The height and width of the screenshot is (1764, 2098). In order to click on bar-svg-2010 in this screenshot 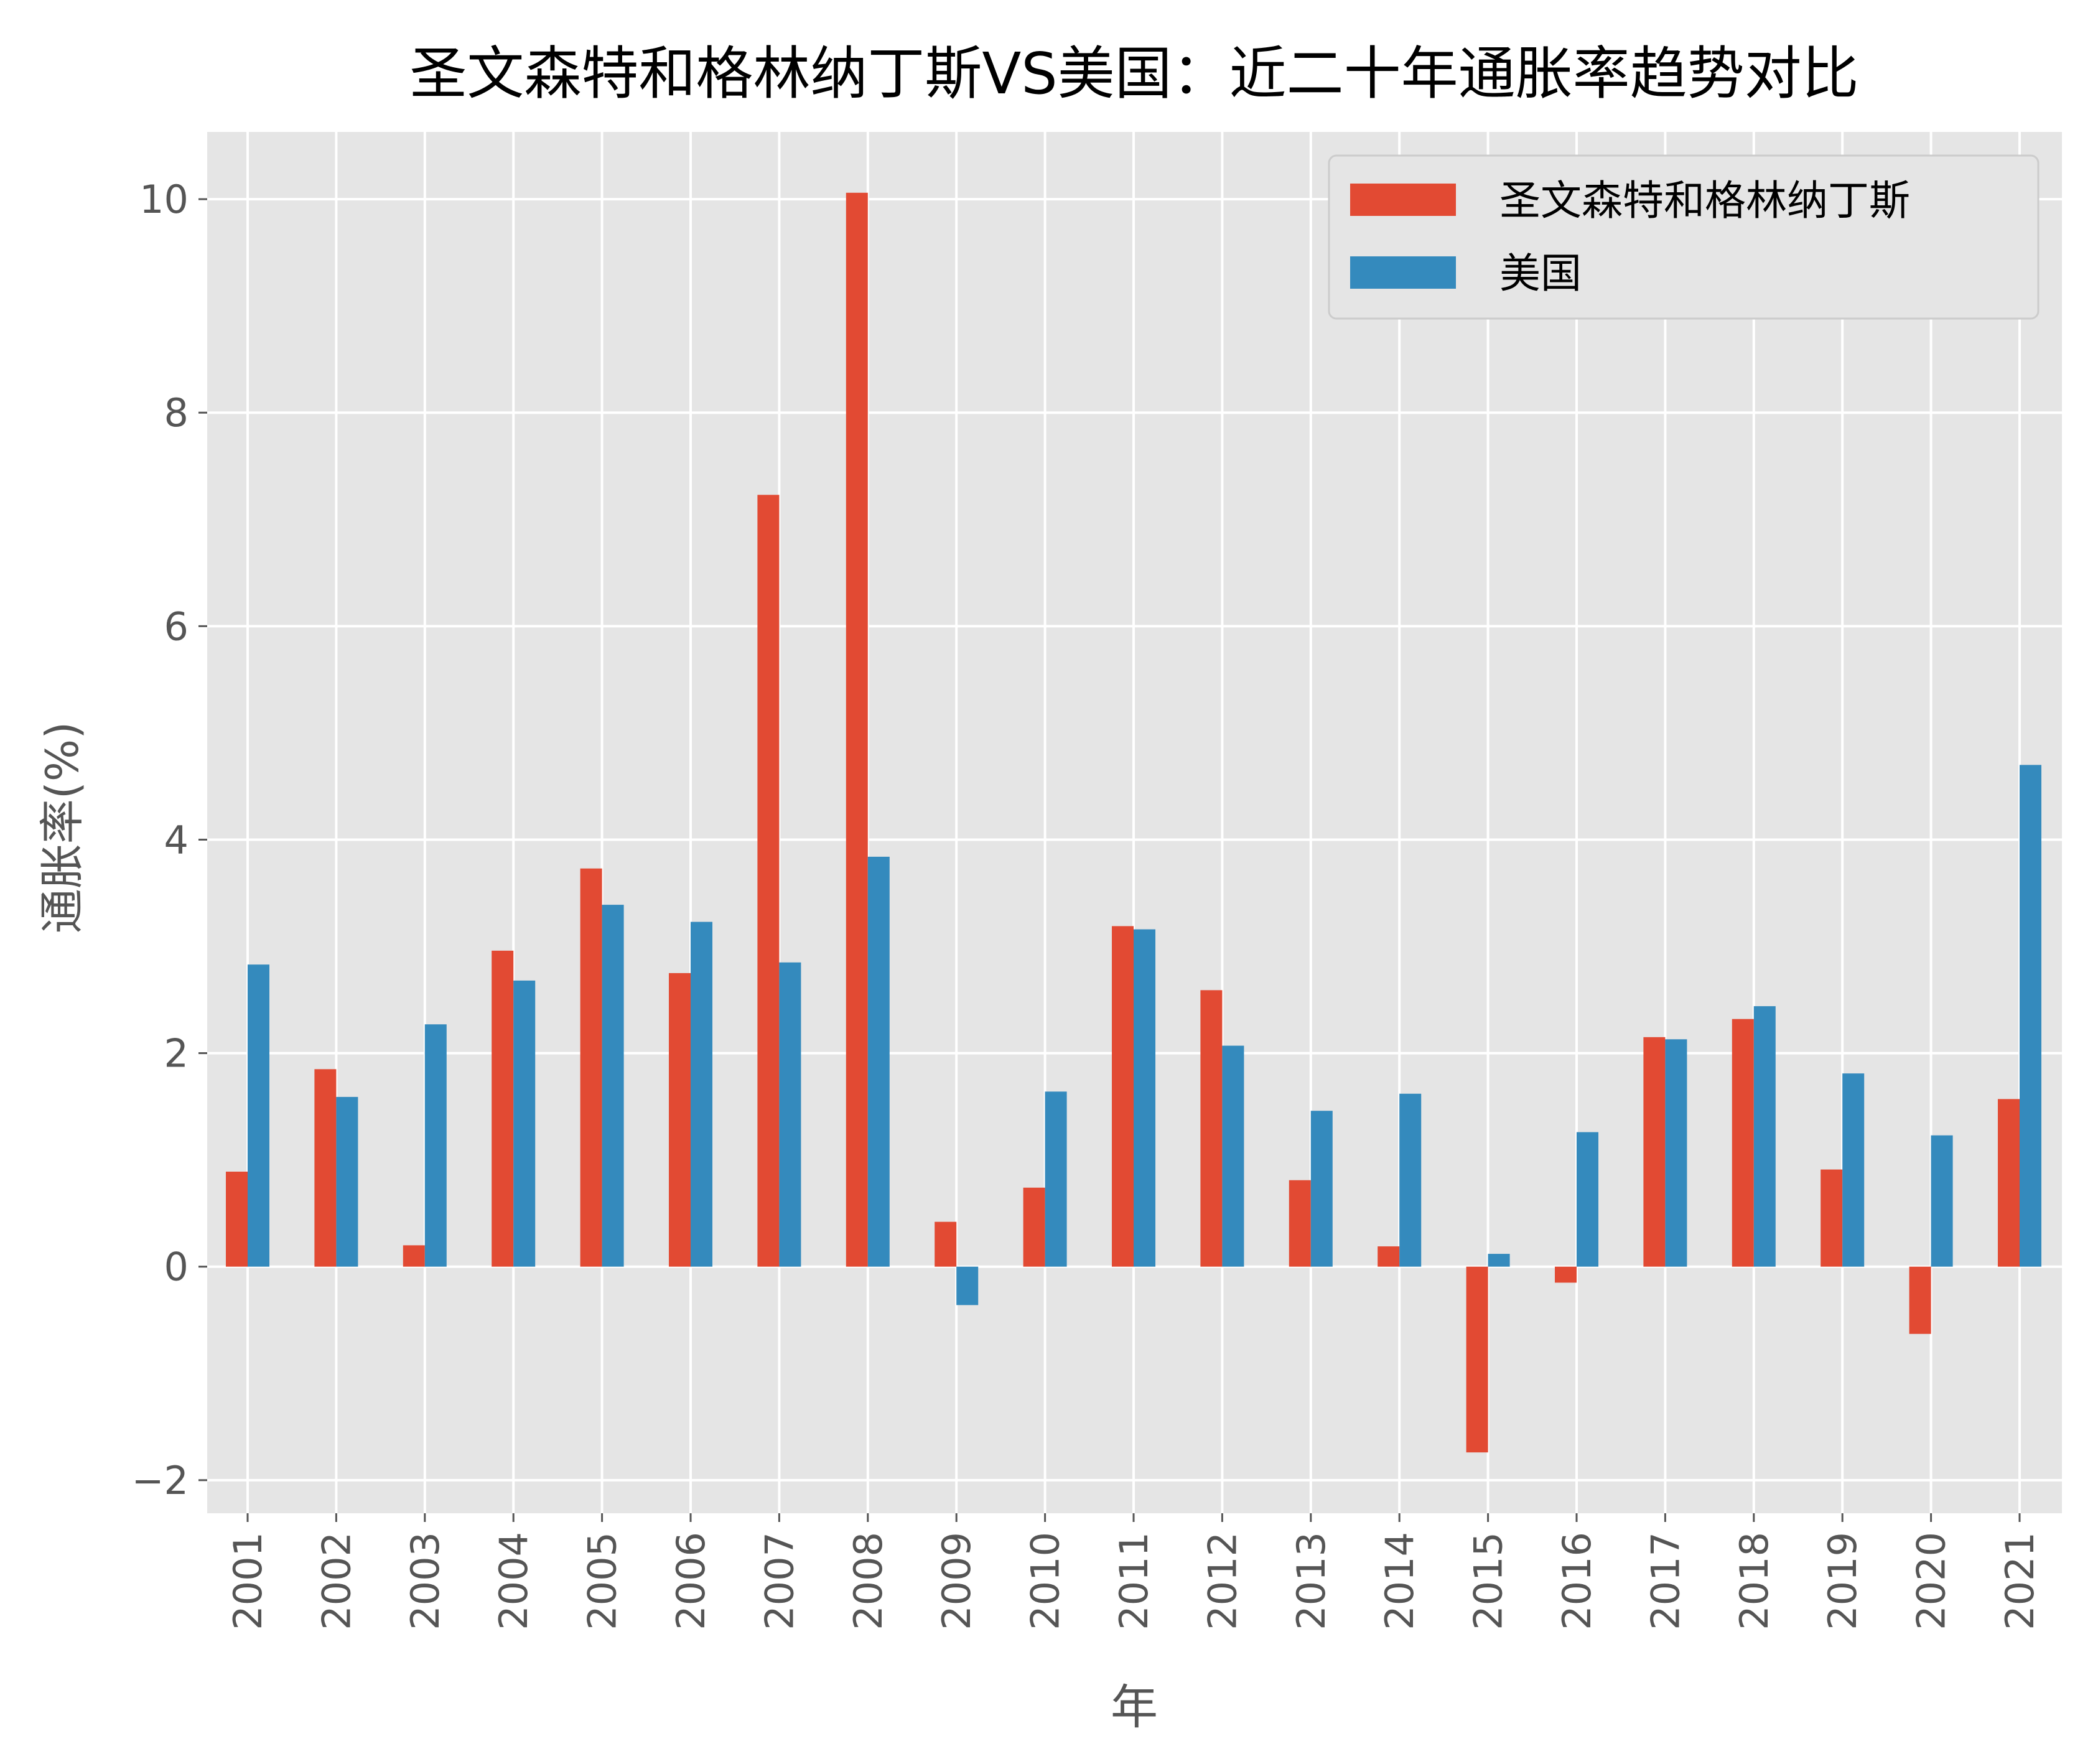, I will do `click(1034, 1227)`.